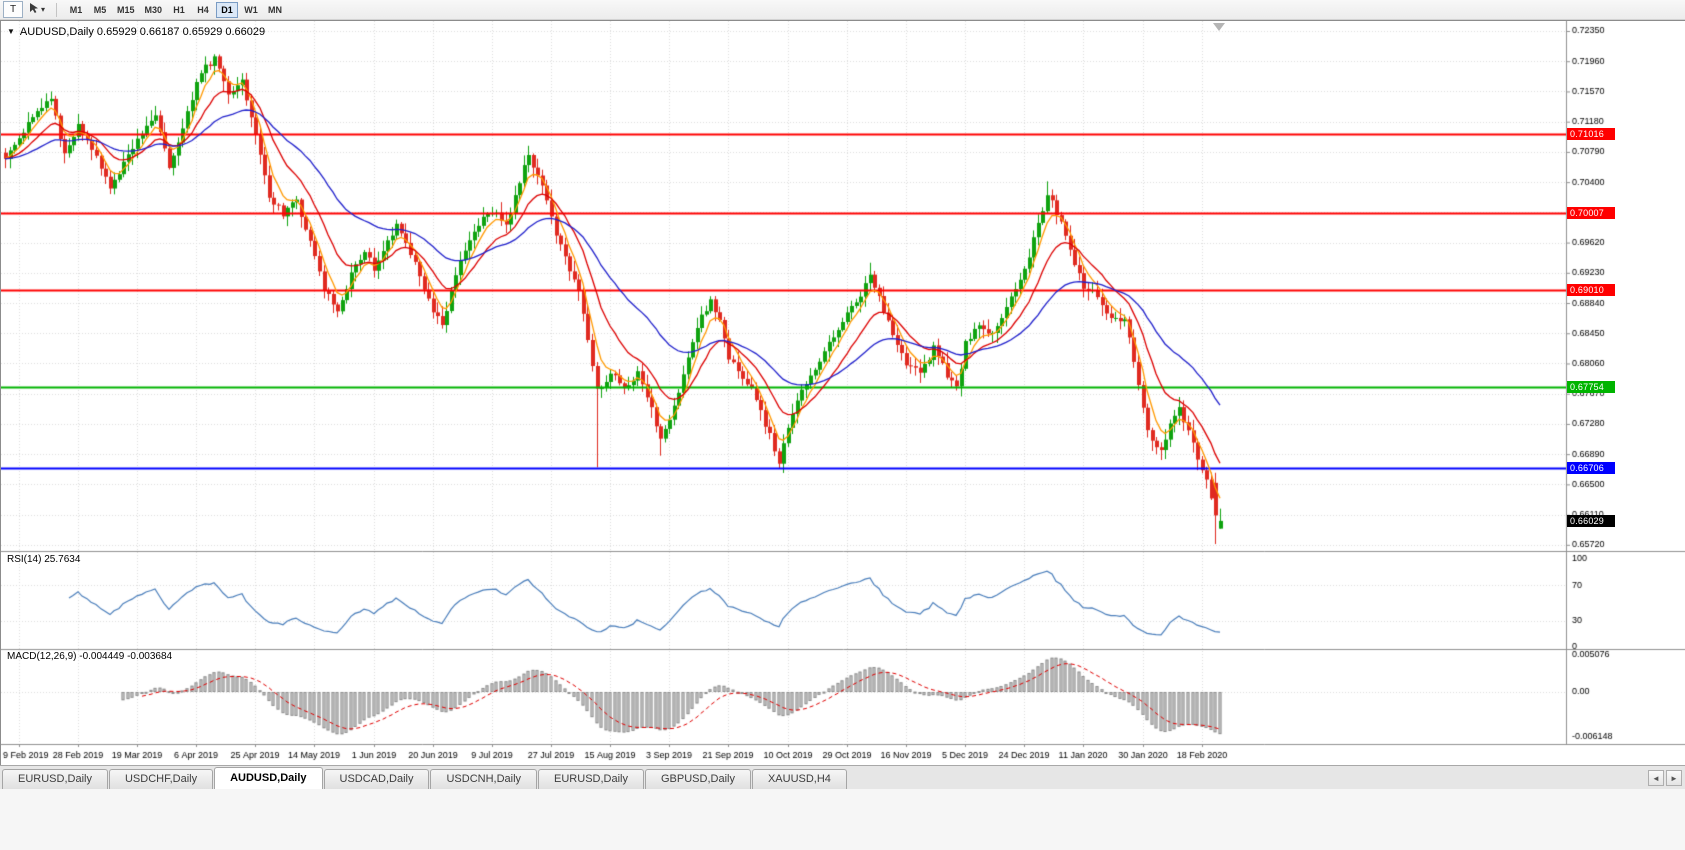 The height and width of the screenshot is (850, 1685). I want to click on top-toolbar: T ▾ M1 M5 M15 M30 H1 H4 D1 W1 MN, so click(842, 10).